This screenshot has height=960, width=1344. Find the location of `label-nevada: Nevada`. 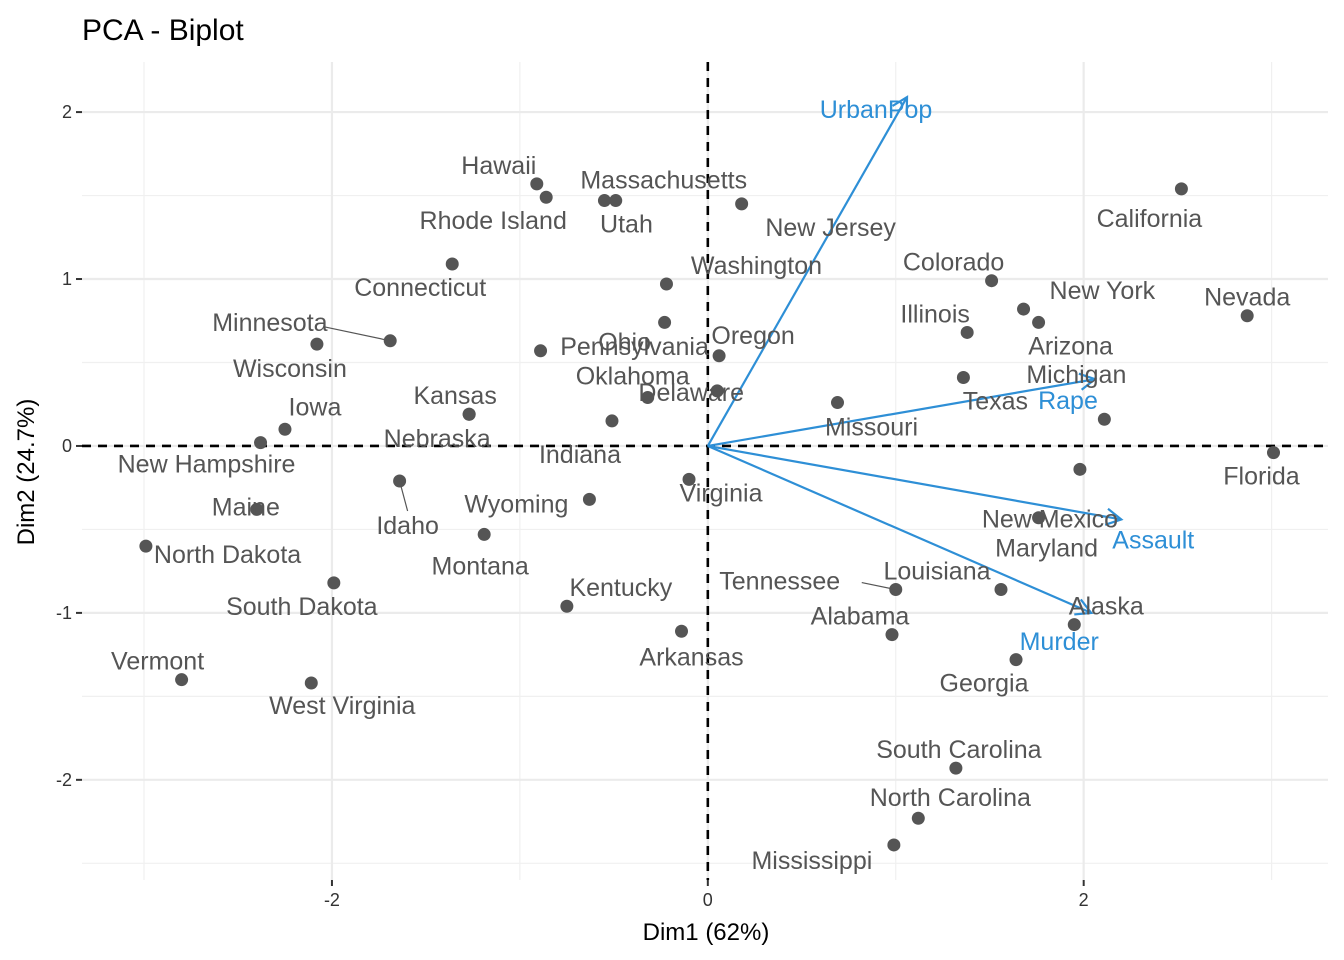

label-nevada: Nevada is located at coordinates (1247, 298).